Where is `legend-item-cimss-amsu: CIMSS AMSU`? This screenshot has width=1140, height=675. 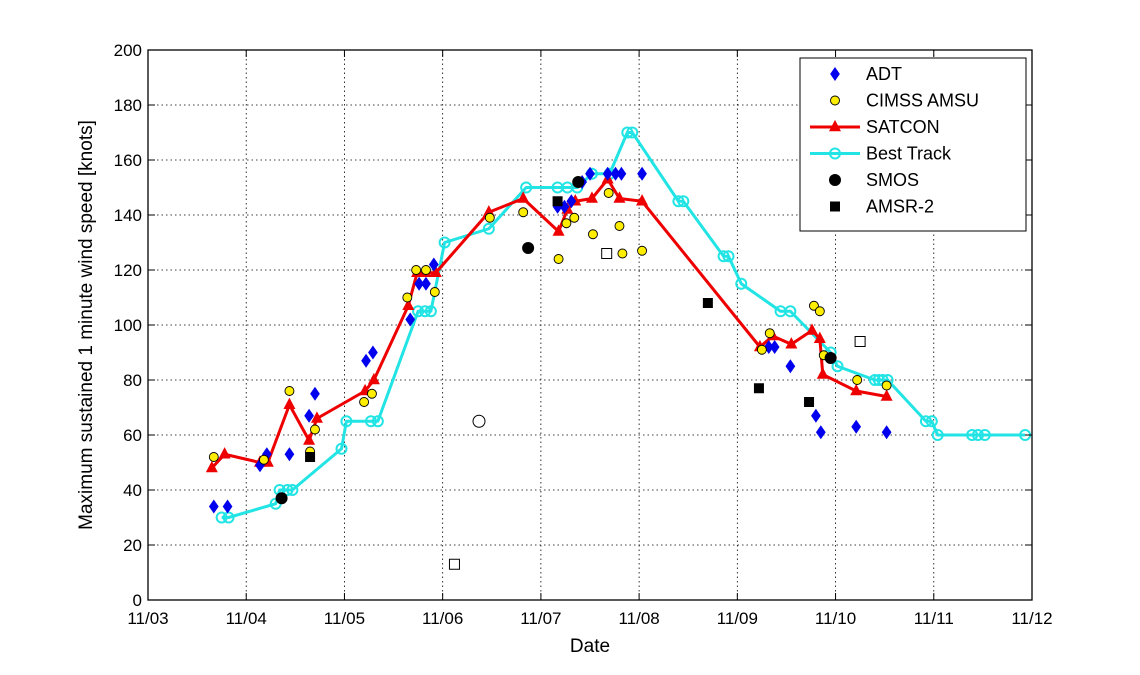
legend-item-cimss-amsu: CIMSS AMSU is located at coordinates (904, 101).